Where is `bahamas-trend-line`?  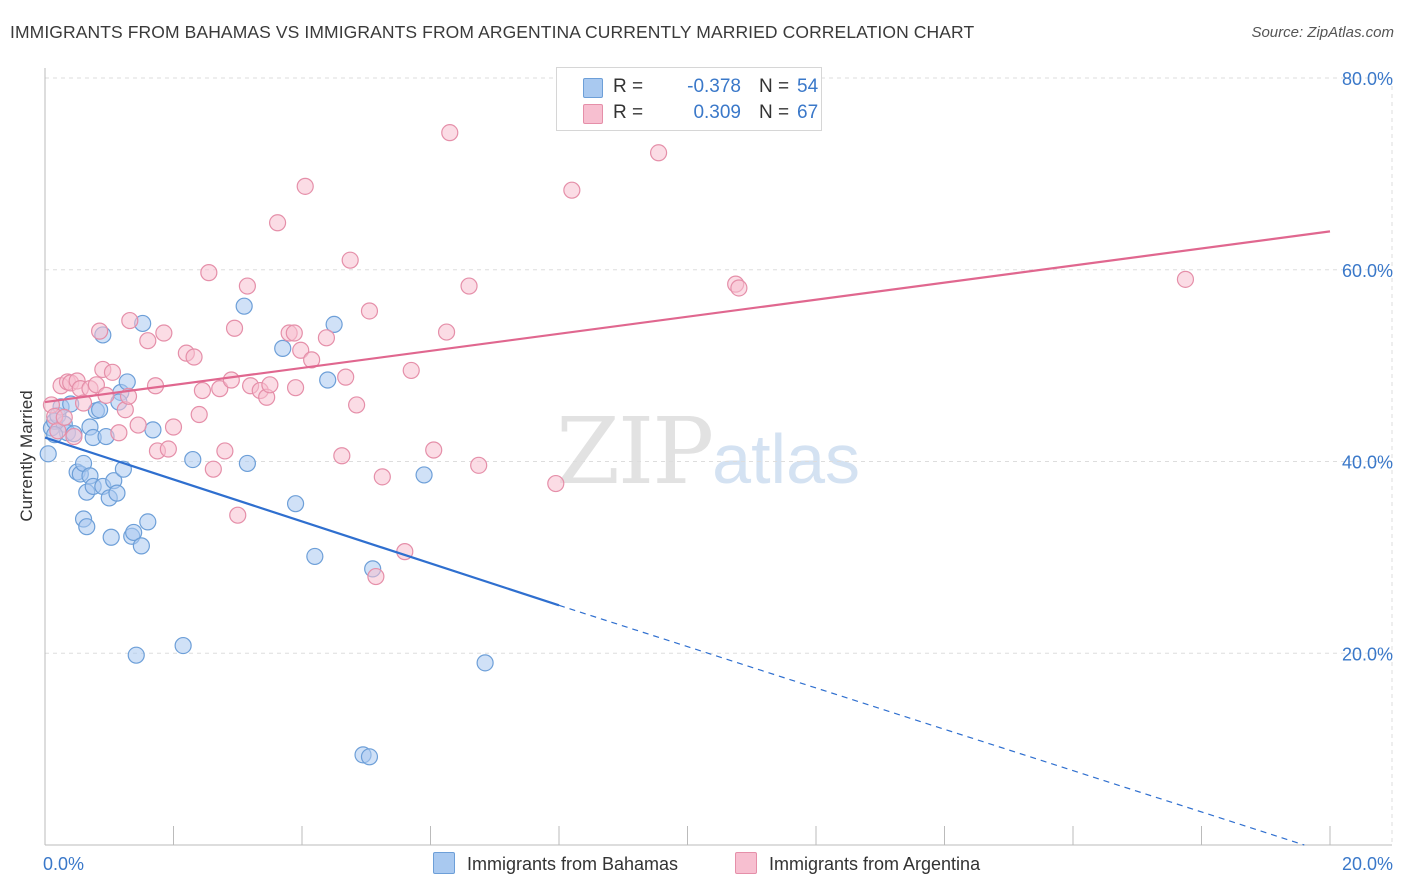 bahamas-trend-line is located at coordinates (302, 521).